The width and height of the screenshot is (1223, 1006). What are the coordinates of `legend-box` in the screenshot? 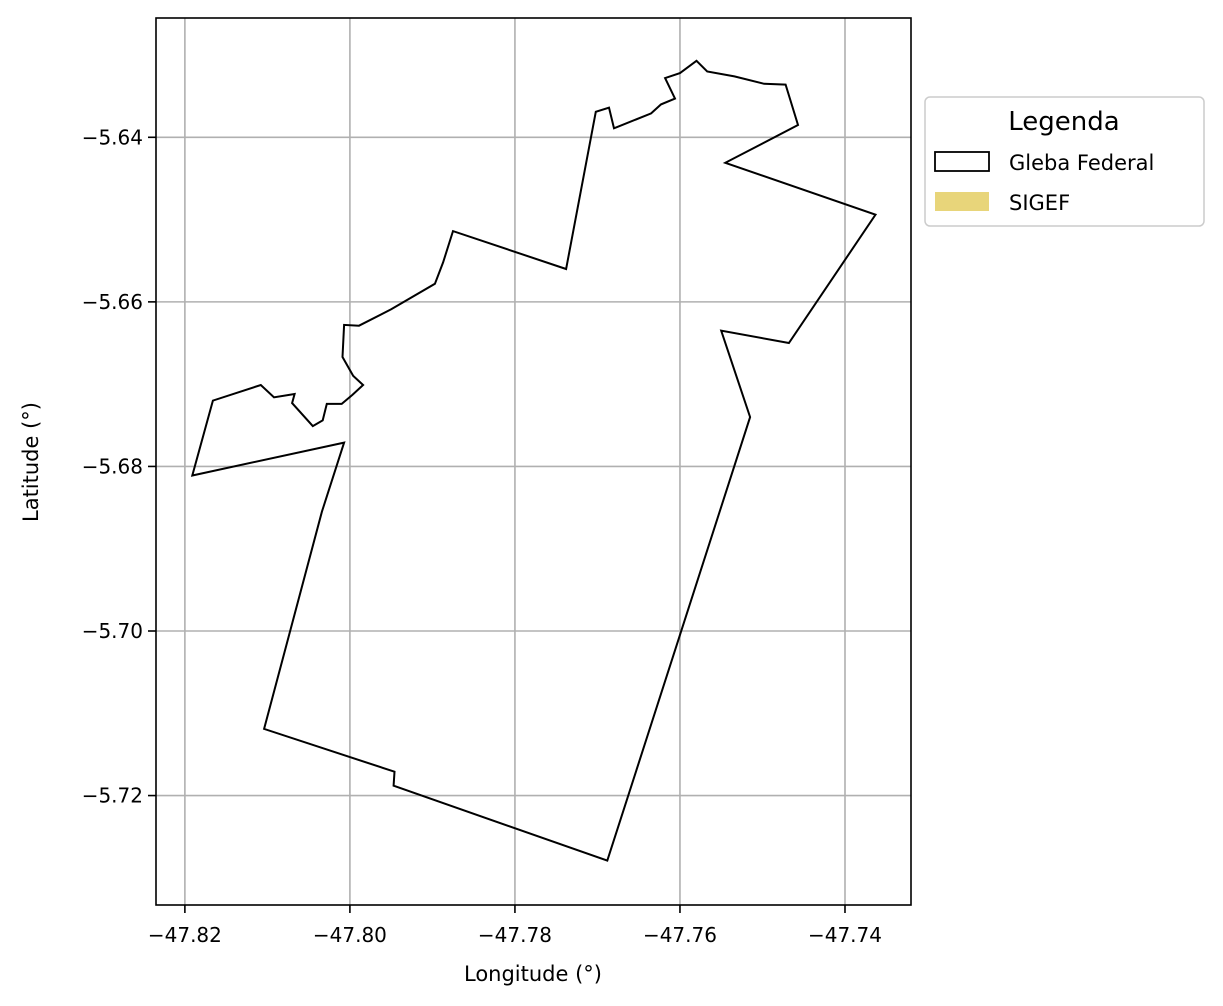 It's located at (1064, 161).